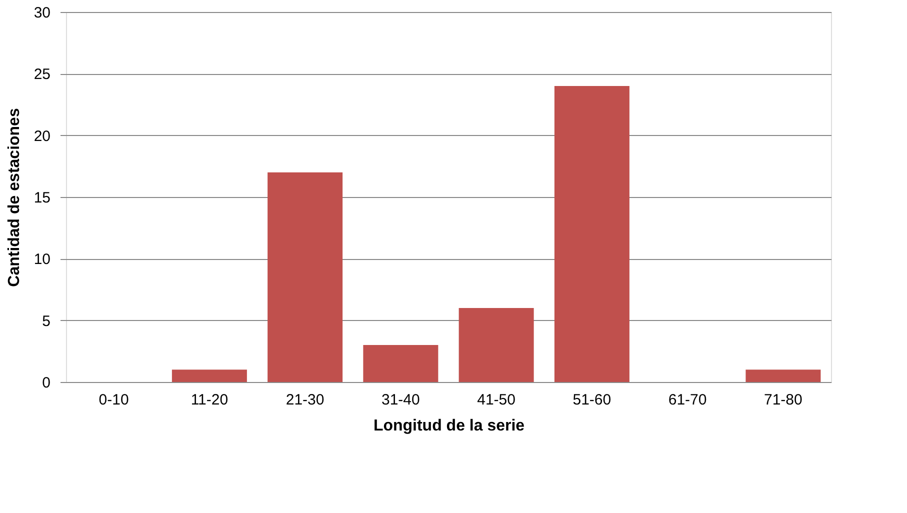 This screenshot has width=907, height=513. What do you see at coordinates (42, 75) in the screenshot?
I see `y-tick-label: 25` at bounding box center [42, 75].